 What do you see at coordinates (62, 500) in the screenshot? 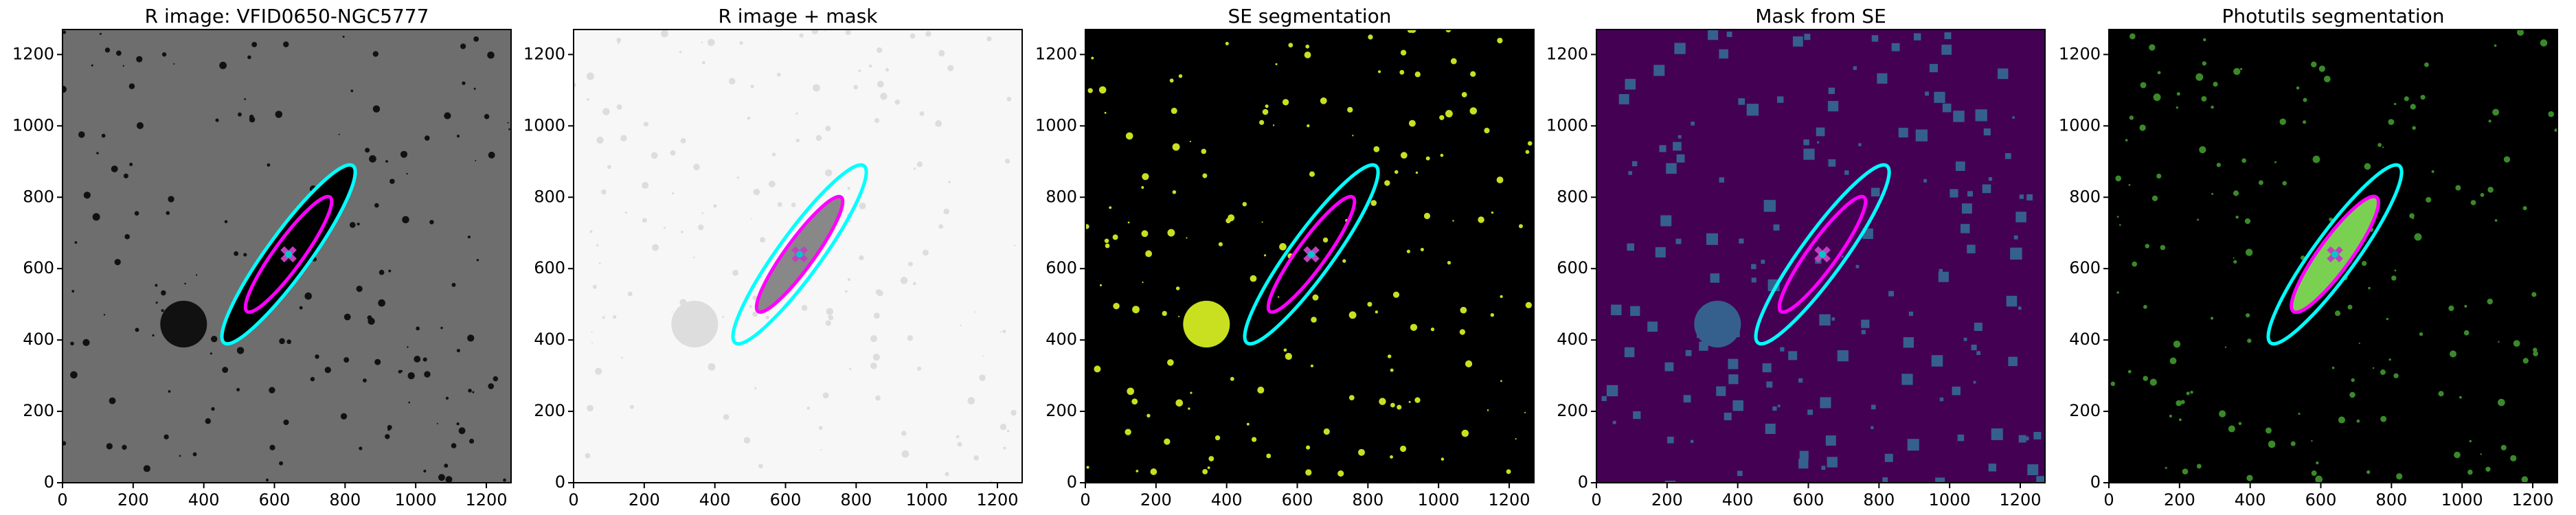
I see `x-tick-label: 0` at bounding box center [62, 500].